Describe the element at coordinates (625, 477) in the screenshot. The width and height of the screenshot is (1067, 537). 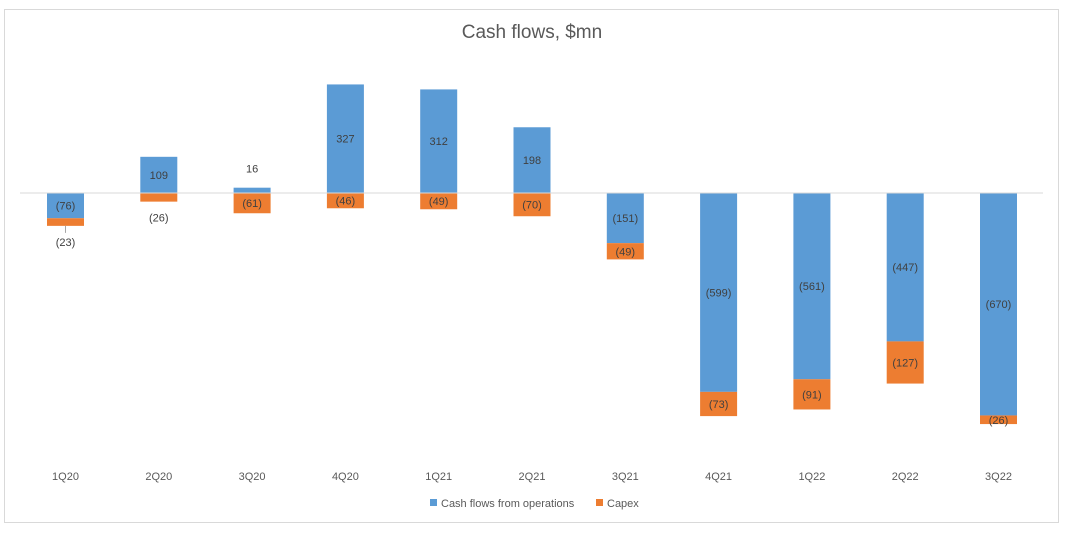
I see `x-tick-3q21: 3Q21` at that location.